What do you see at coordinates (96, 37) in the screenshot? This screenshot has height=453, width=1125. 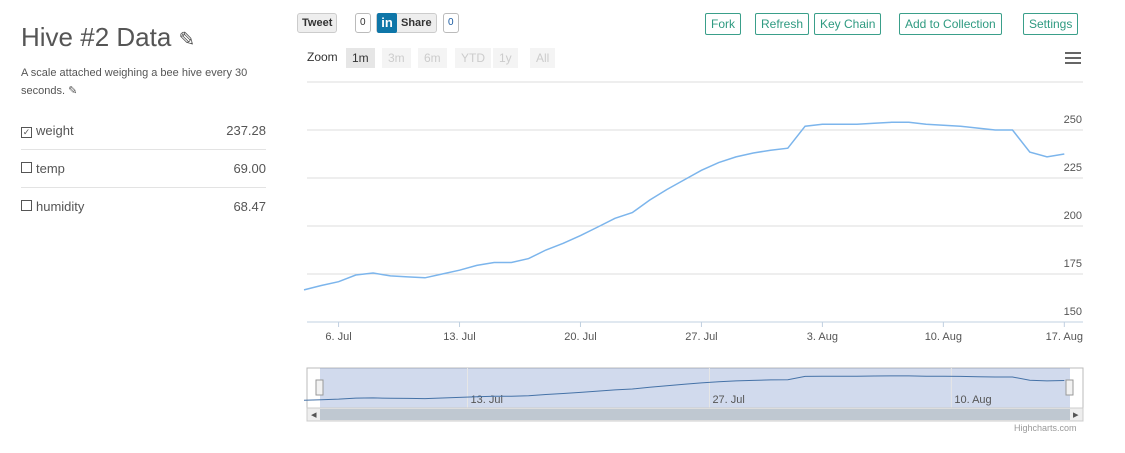 I see `title-text: Hive #2 Data` at bounding box center [96, 37].